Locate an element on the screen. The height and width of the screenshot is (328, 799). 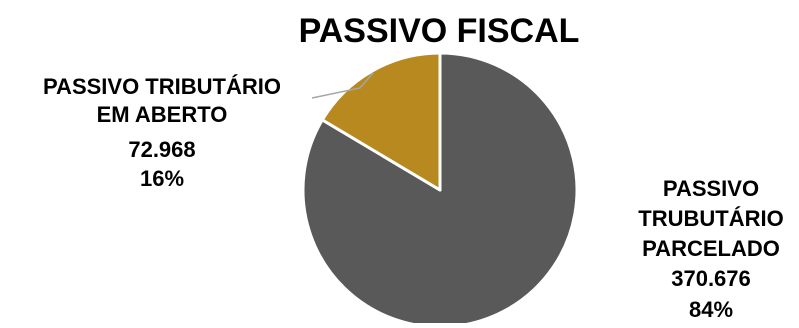
slice-value-label: 370.676 is located at coordinates (711, 278).